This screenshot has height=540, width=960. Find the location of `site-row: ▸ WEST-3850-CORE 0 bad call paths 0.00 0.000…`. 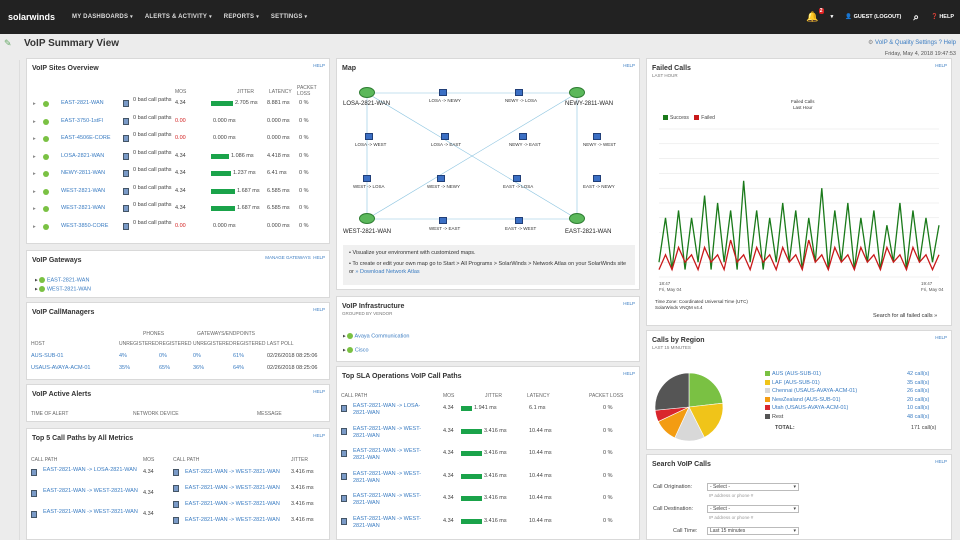

site-row: ▸ WEST-3850-CORE 0 bad call paths 0.00 0.000… is located at coordinates (180, 228).